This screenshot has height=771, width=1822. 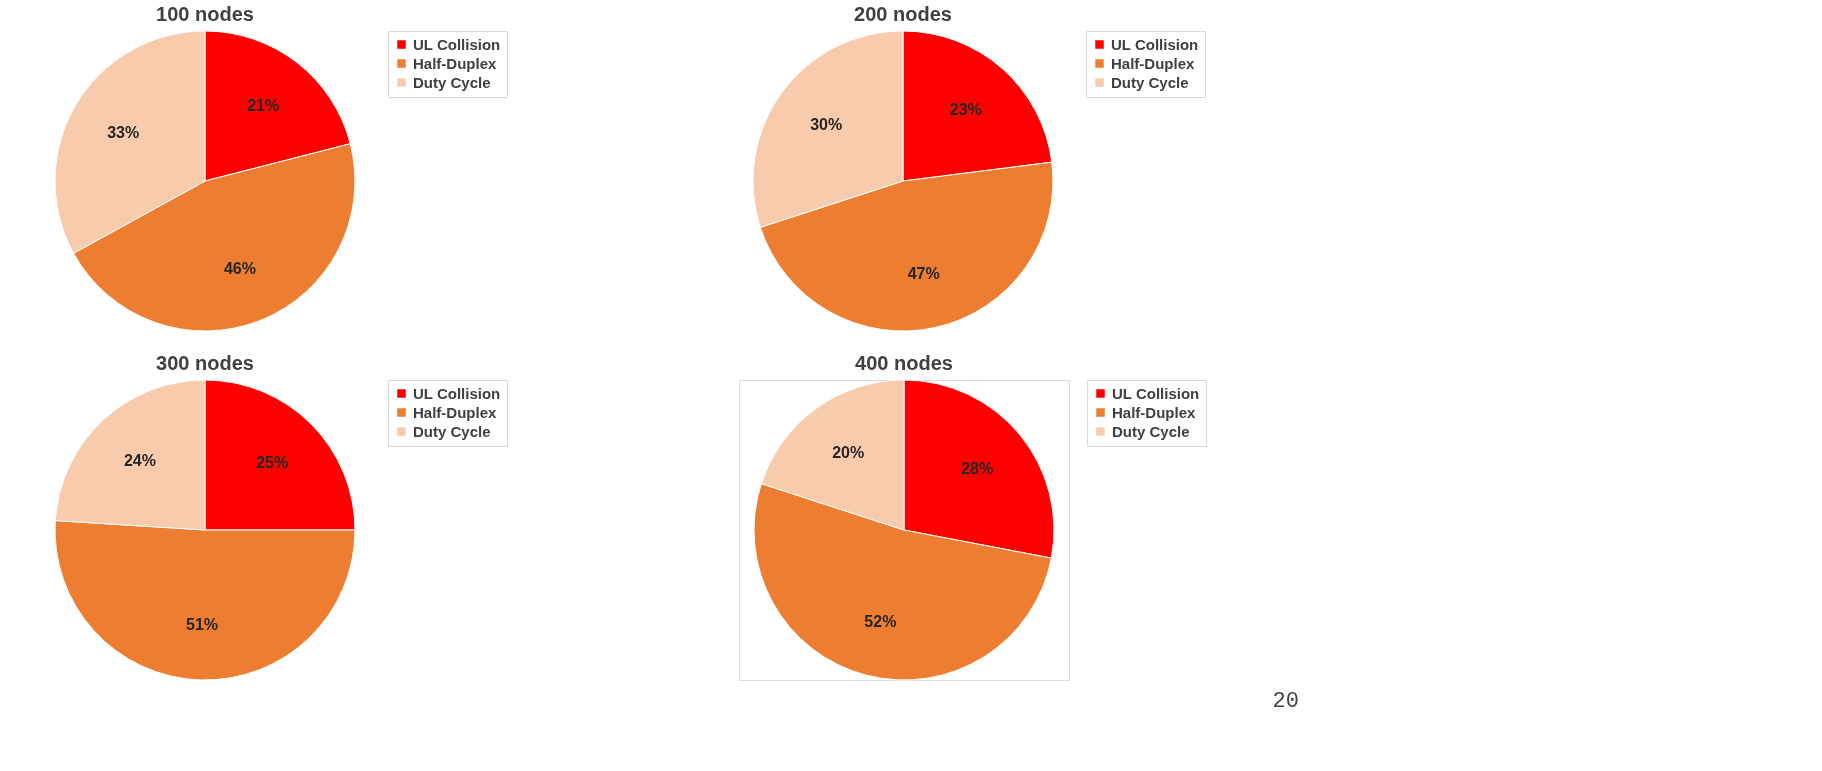 I want to click on chart-title: 300 nodes, so click(x=205, y=363).